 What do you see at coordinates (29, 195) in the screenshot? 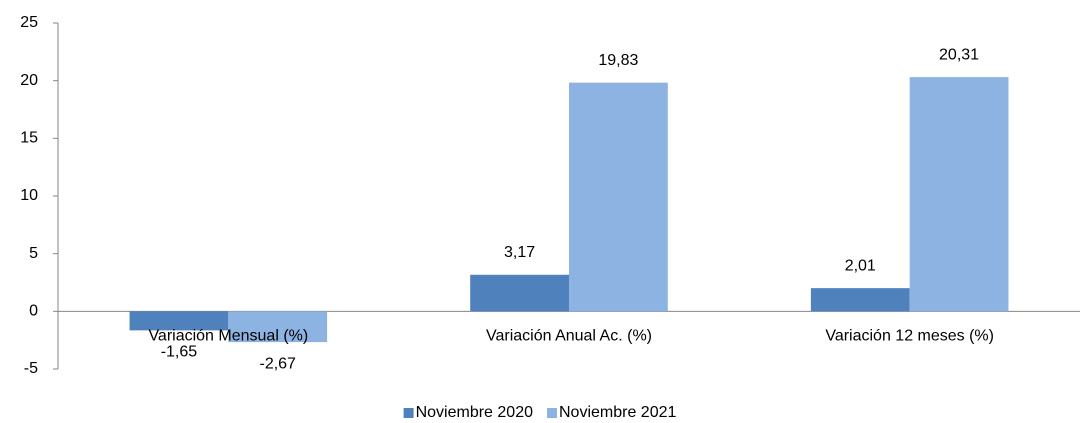
I see `y-tick-label: 10` at bounding box center [29, 195].